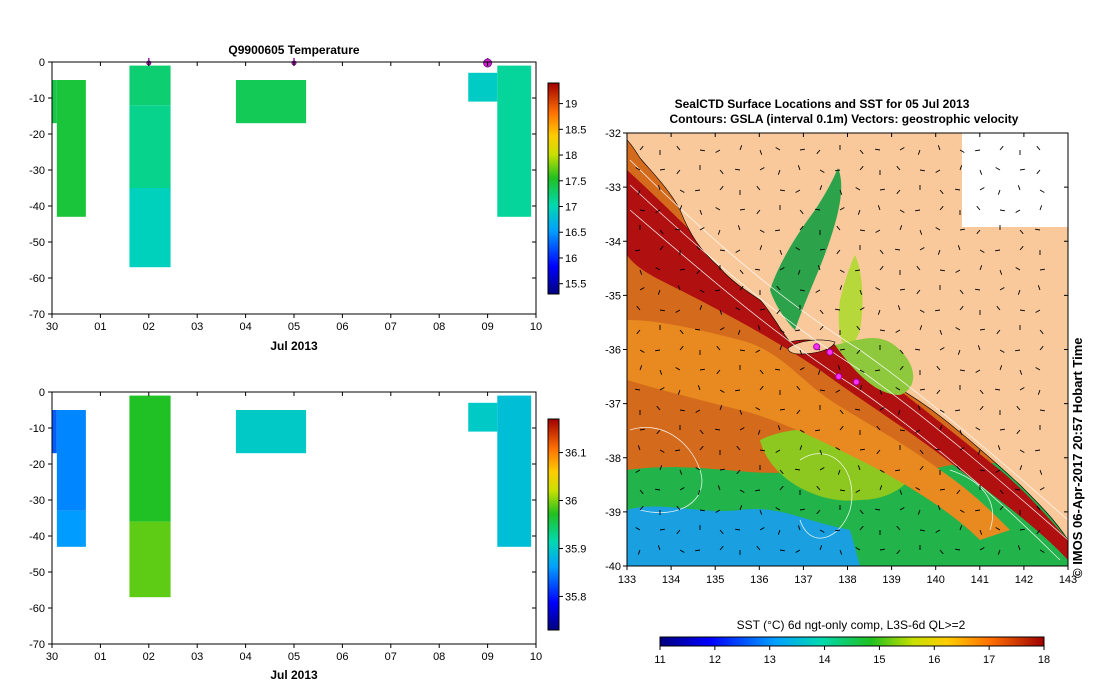 Image resolution: width=1099 pixels, height=700 pixels. I want to click on lon-tick-label: 139, so click(891, 580).